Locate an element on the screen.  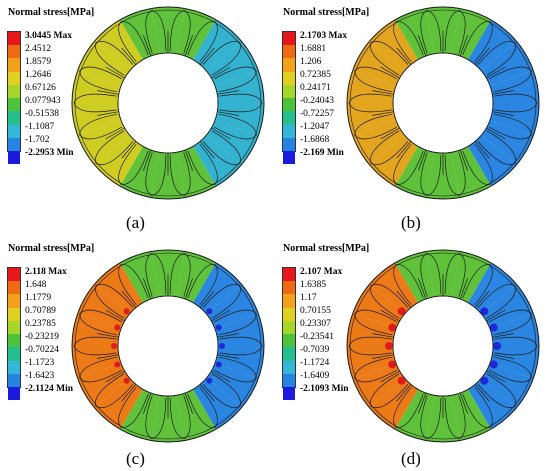
color-legend-bar is located at coordinates (14, 98).